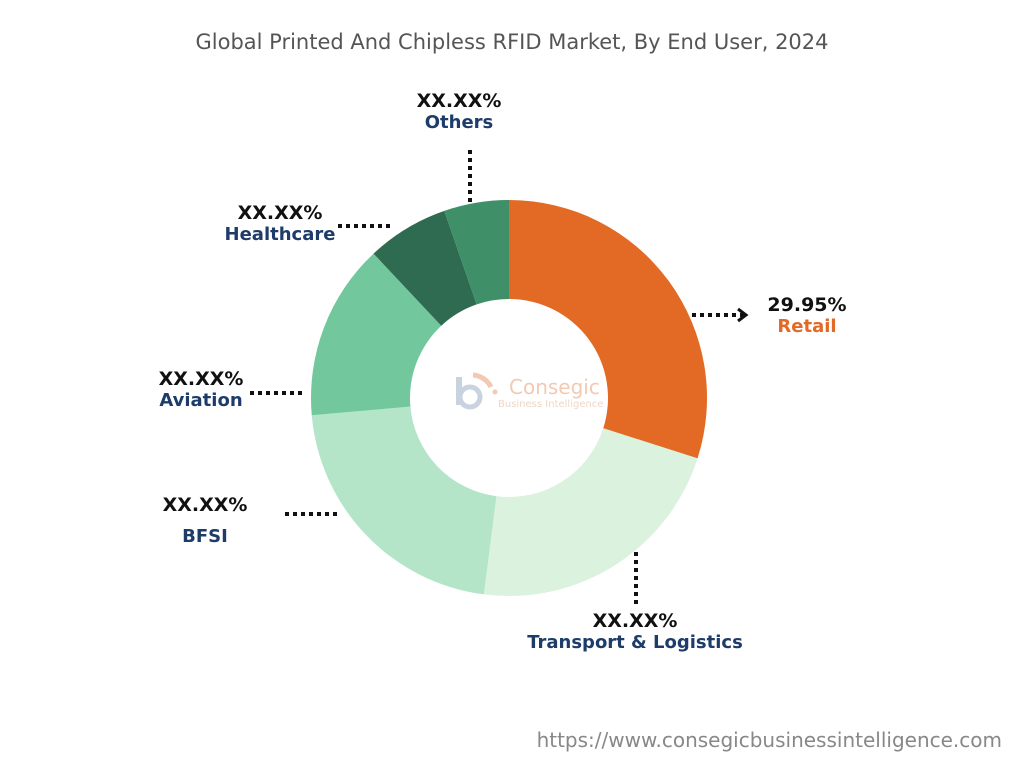 This screenshot has width=1024, height=768. Describe the element at coordinates (477, 391) in the screenshot. I see `logo-mark-icon` at that location.